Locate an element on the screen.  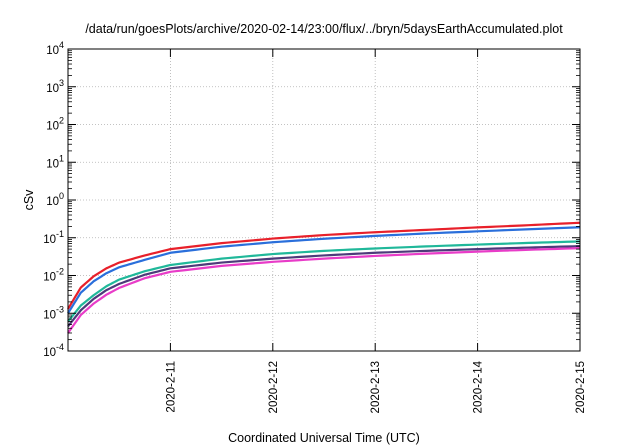
y-tick-label: 10⁻² is located at coordinates (53, 275).